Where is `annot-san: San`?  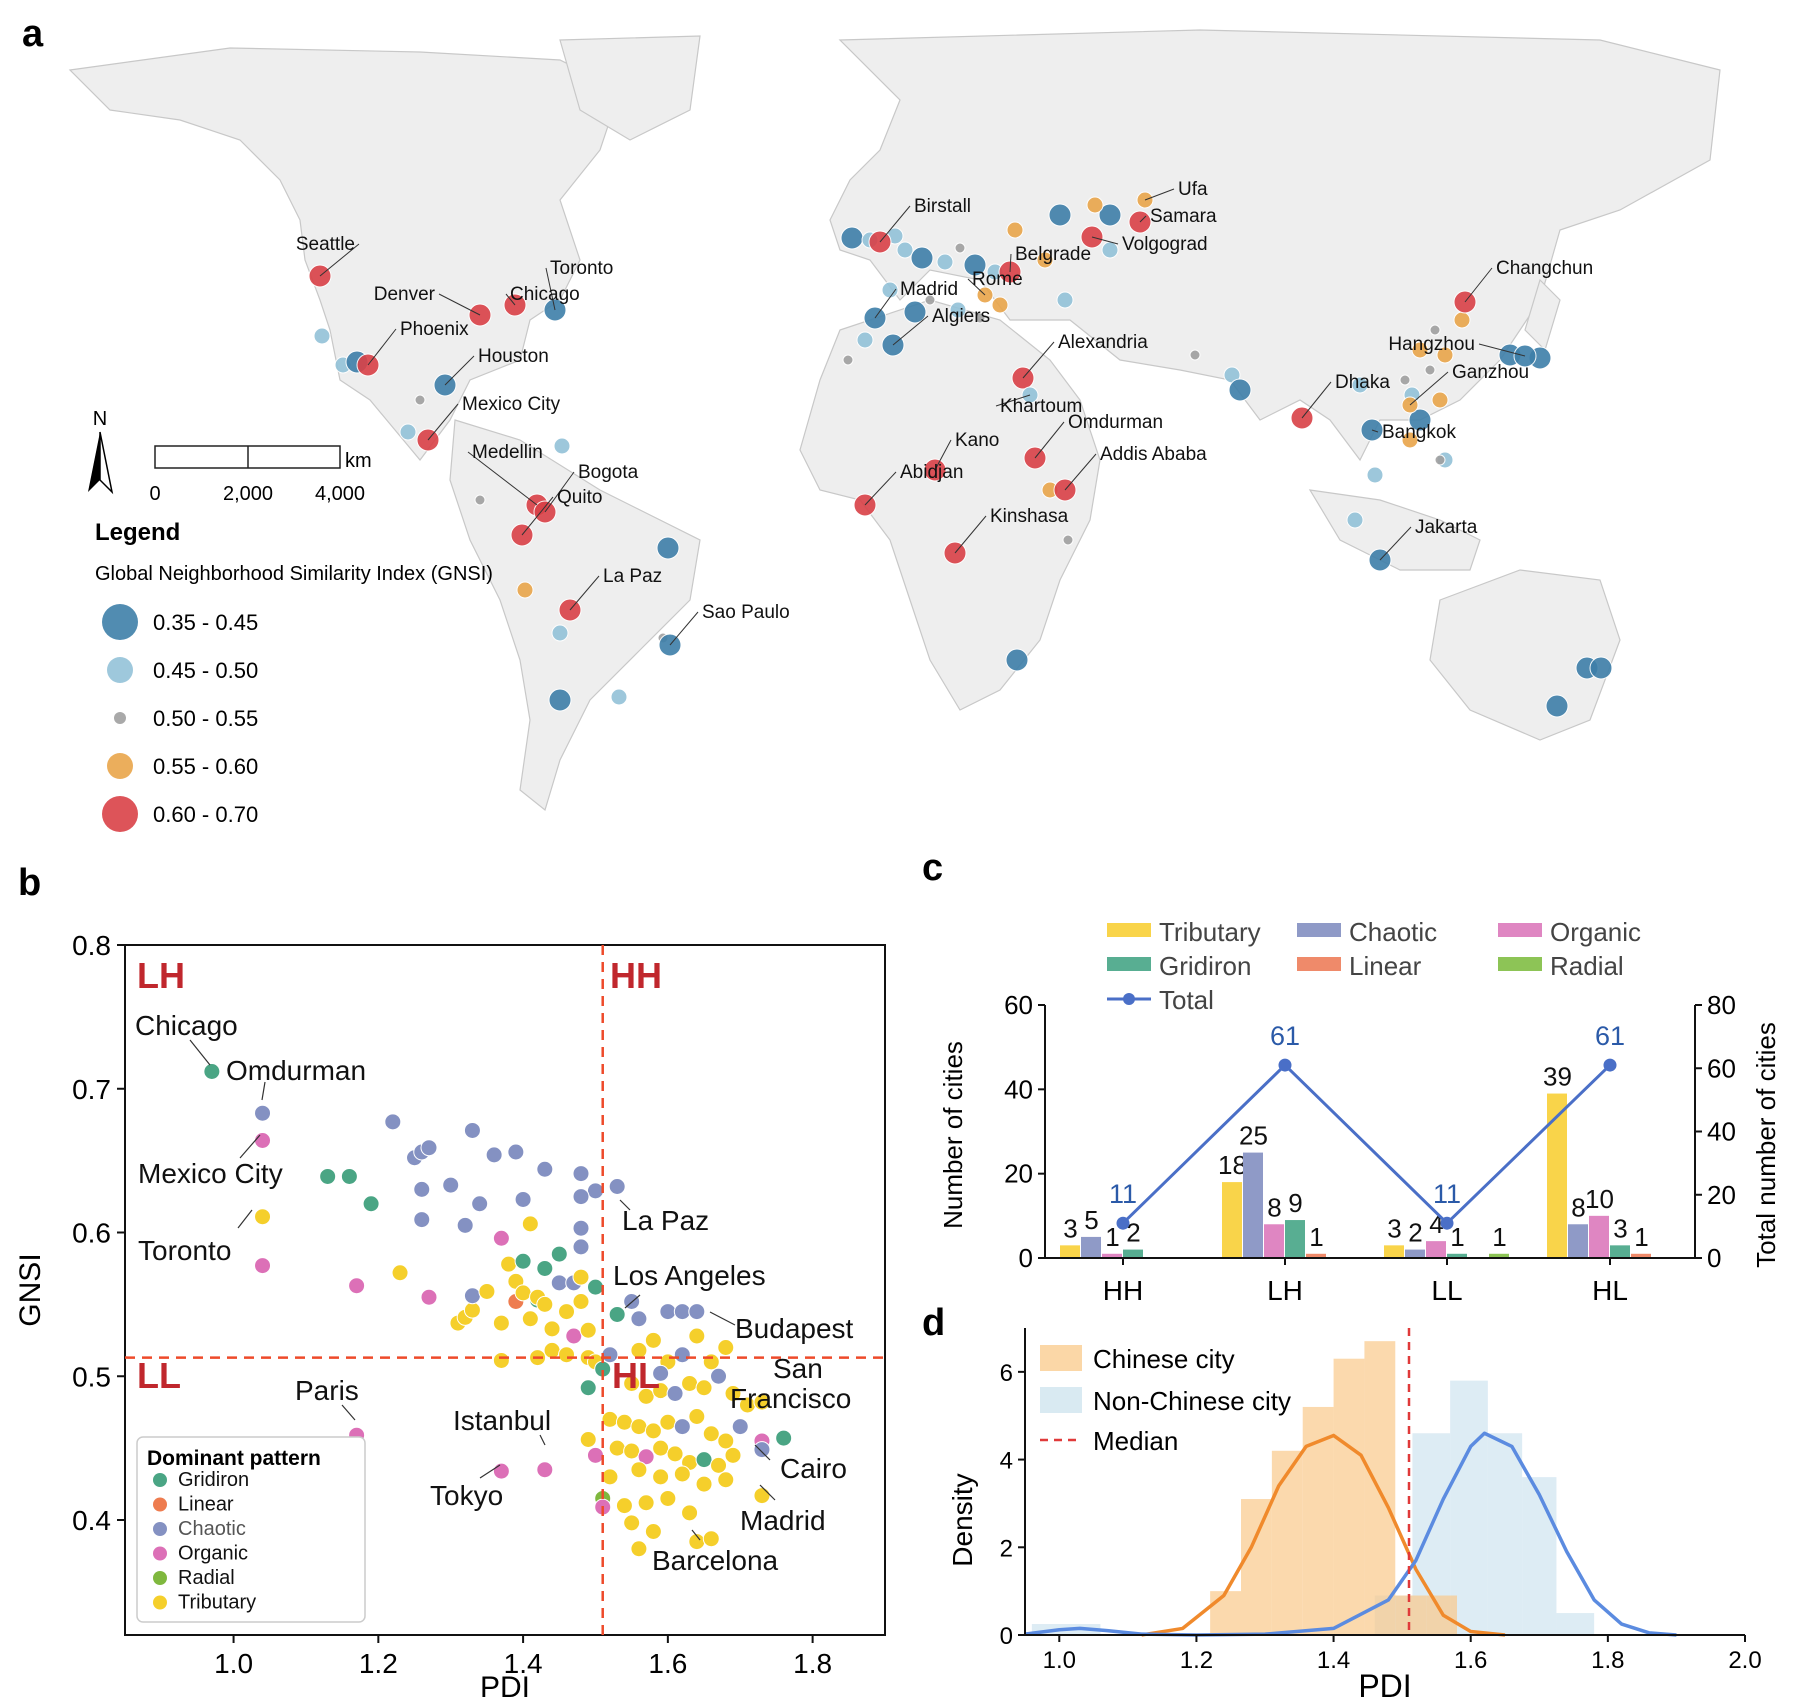
annot-san: San is located at coordinates (798, 1368).